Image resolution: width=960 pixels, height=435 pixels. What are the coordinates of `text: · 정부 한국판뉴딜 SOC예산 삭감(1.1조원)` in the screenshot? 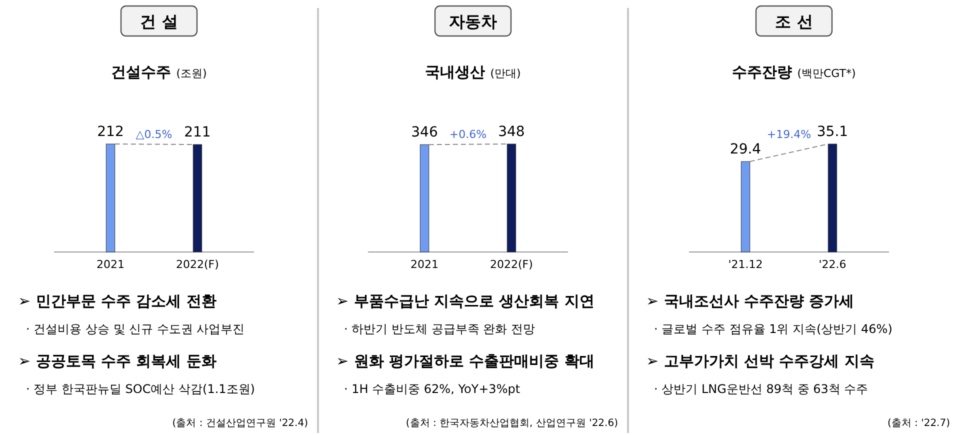 It's located at (140, 389).